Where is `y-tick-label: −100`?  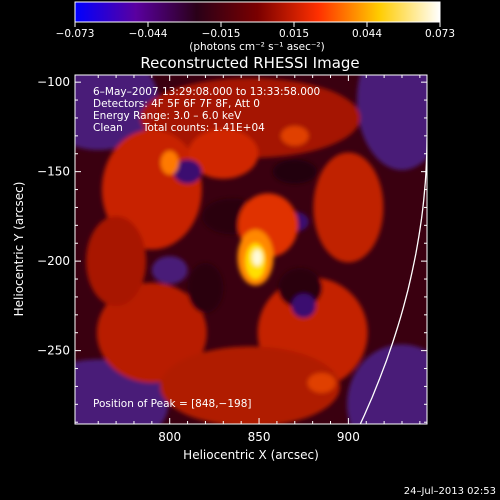
y-tick-label: −100 is located at coordinates (53, 82).